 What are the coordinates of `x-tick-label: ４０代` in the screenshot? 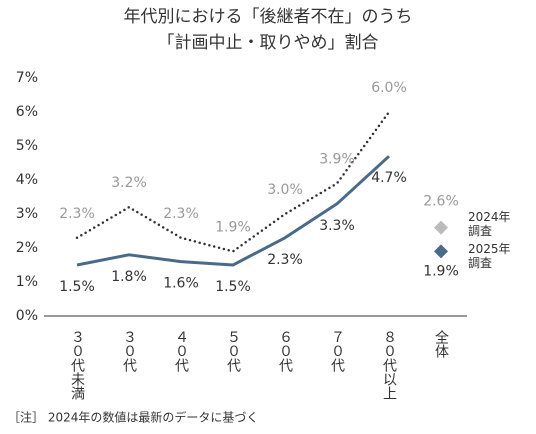 It's located at (181, 351).